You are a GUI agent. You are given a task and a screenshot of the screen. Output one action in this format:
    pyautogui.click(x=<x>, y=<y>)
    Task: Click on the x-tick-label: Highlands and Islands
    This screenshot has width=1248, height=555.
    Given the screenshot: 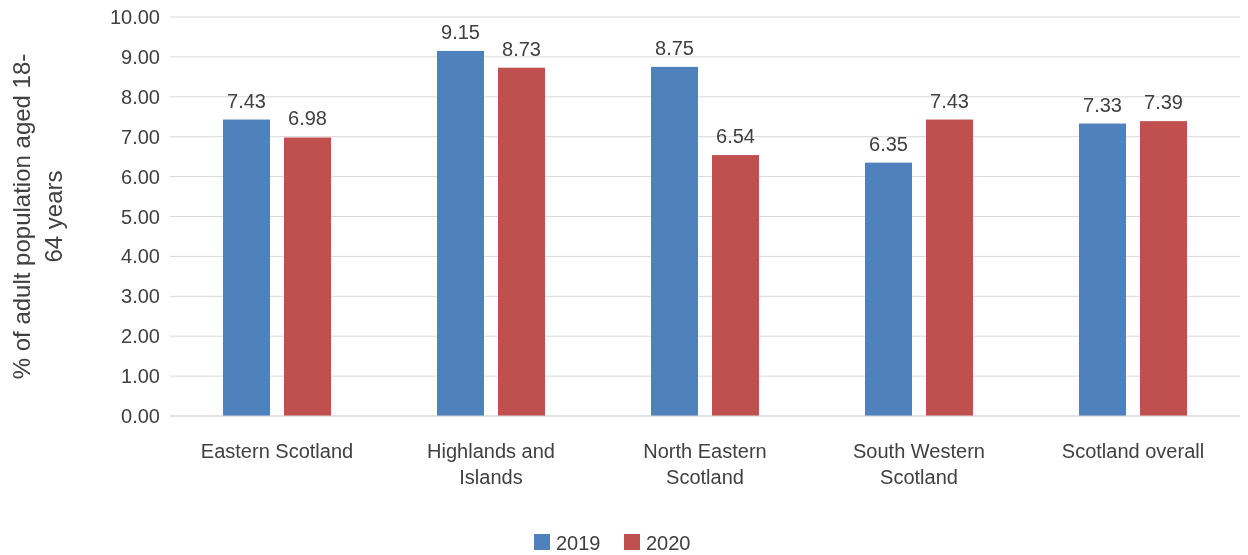 What is the action you would take?
    pyautogui.click(x=491, y=464)
    